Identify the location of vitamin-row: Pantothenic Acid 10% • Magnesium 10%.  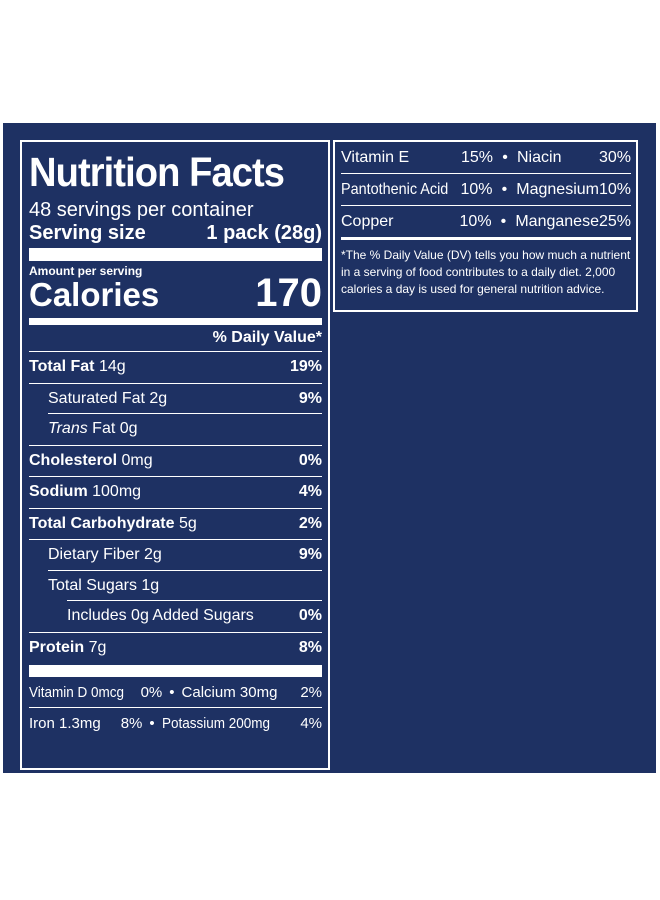
(486, 190).